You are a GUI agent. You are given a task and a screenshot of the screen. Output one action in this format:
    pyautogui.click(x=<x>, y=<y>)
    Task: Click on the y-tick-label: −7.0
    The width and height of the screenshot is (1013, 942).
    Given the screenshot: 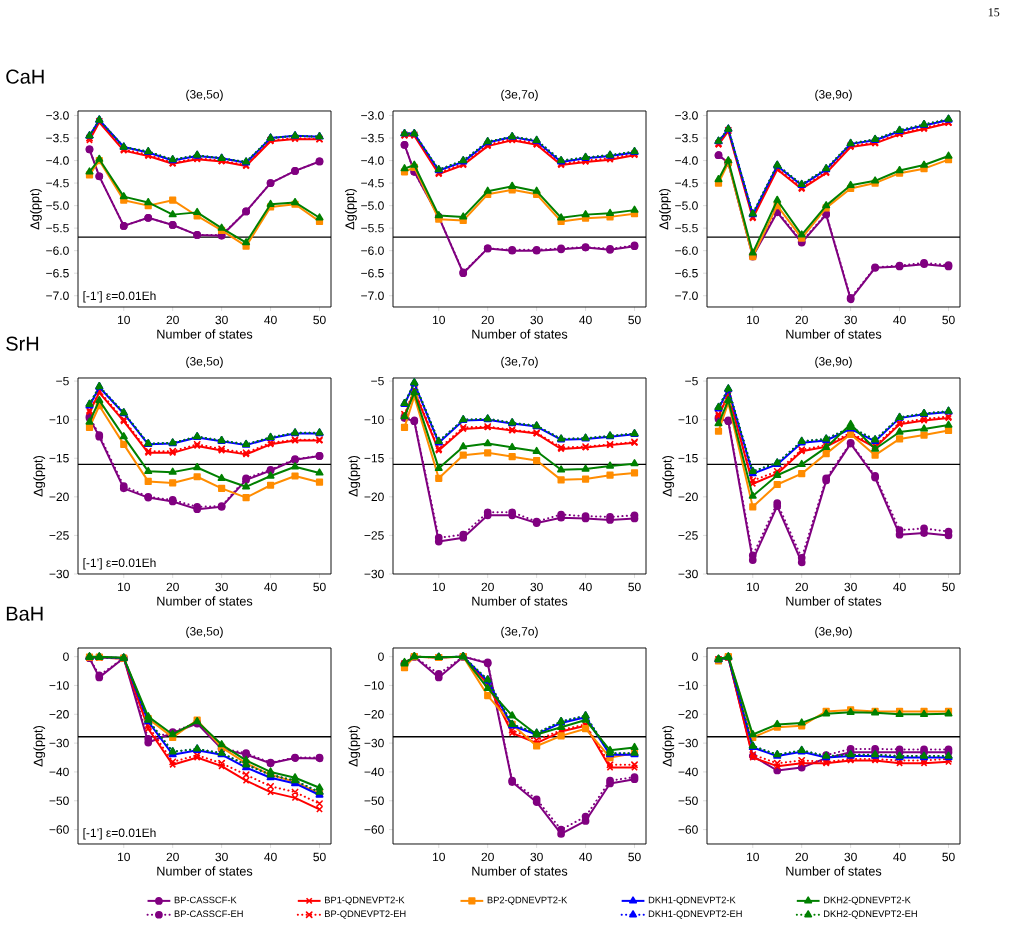 What is the action you would take?
    pyautogui.click(x=57, y=295)
    